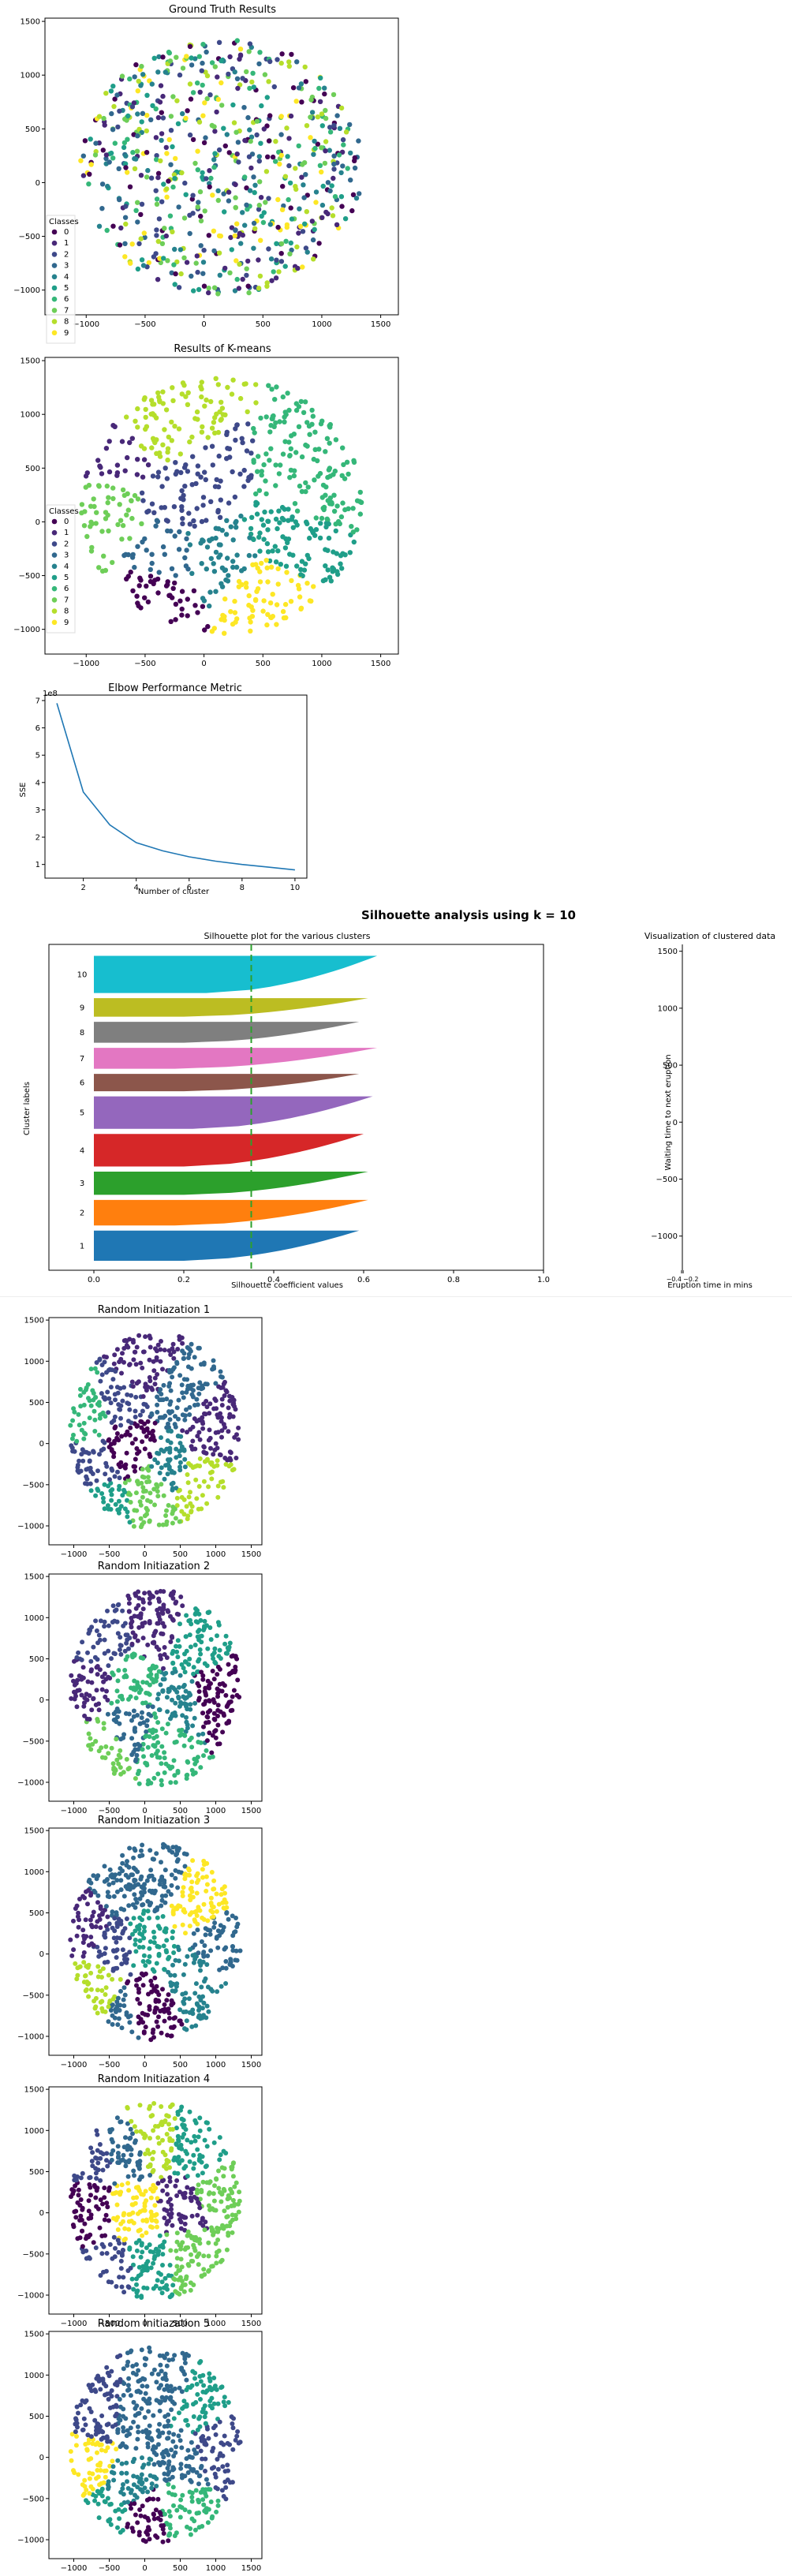  I want to click on random-init-3-xtick-label: 0, so click(144, 2065).